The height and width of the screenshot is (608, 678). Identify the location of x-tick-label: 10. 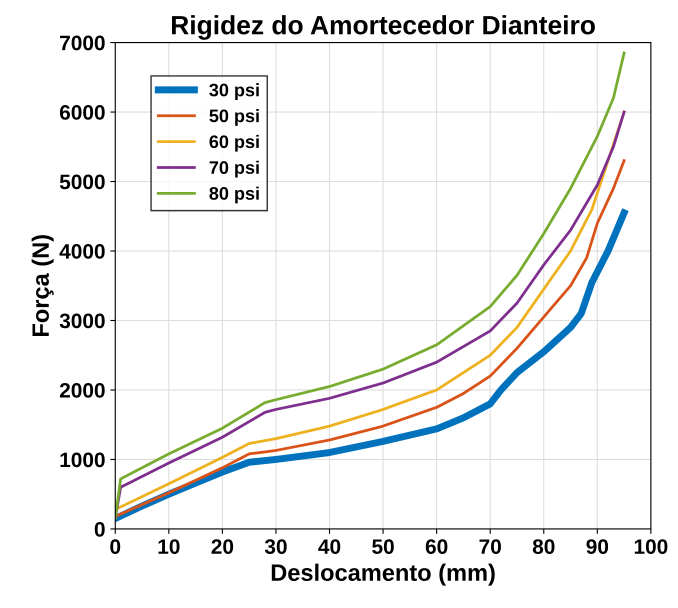
(169, 546).